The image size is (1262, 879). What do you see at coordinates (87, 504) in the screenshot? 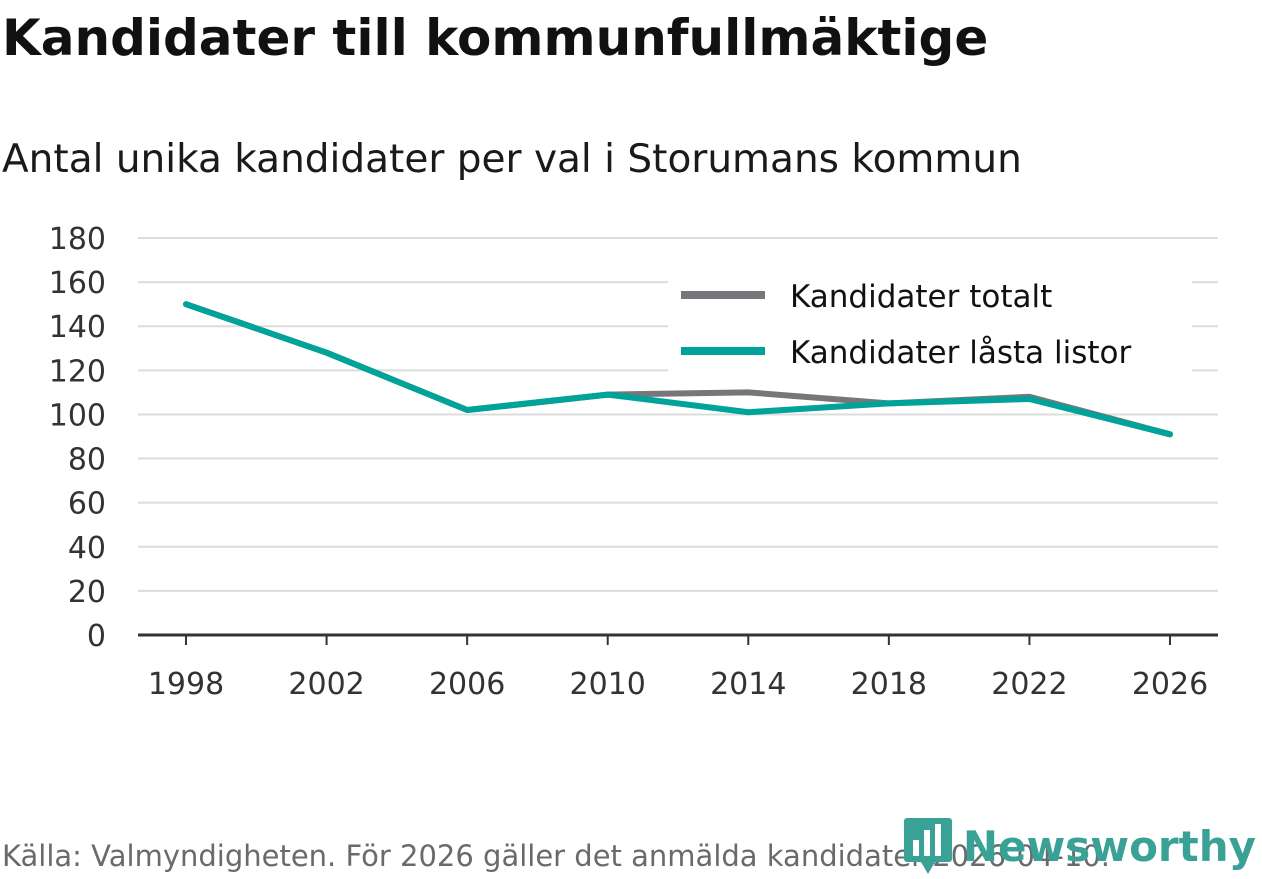
I see `y-tick-label: 60` at bounding box center [87, 504].